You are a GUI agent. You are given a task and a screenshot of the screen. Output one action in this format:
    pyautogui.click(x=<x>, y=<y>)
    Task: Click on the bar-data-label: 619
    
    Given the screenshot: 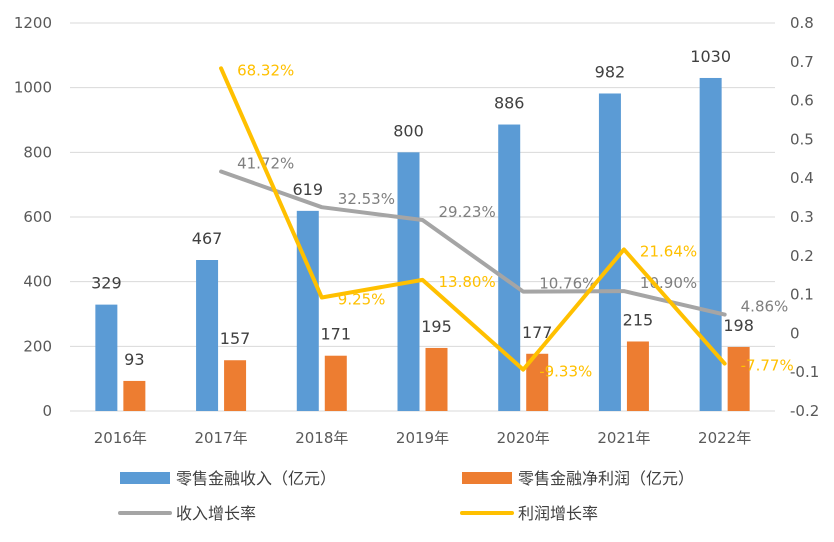 What is the action you would take?
    pyautogui.click(x=308, y=189)
    